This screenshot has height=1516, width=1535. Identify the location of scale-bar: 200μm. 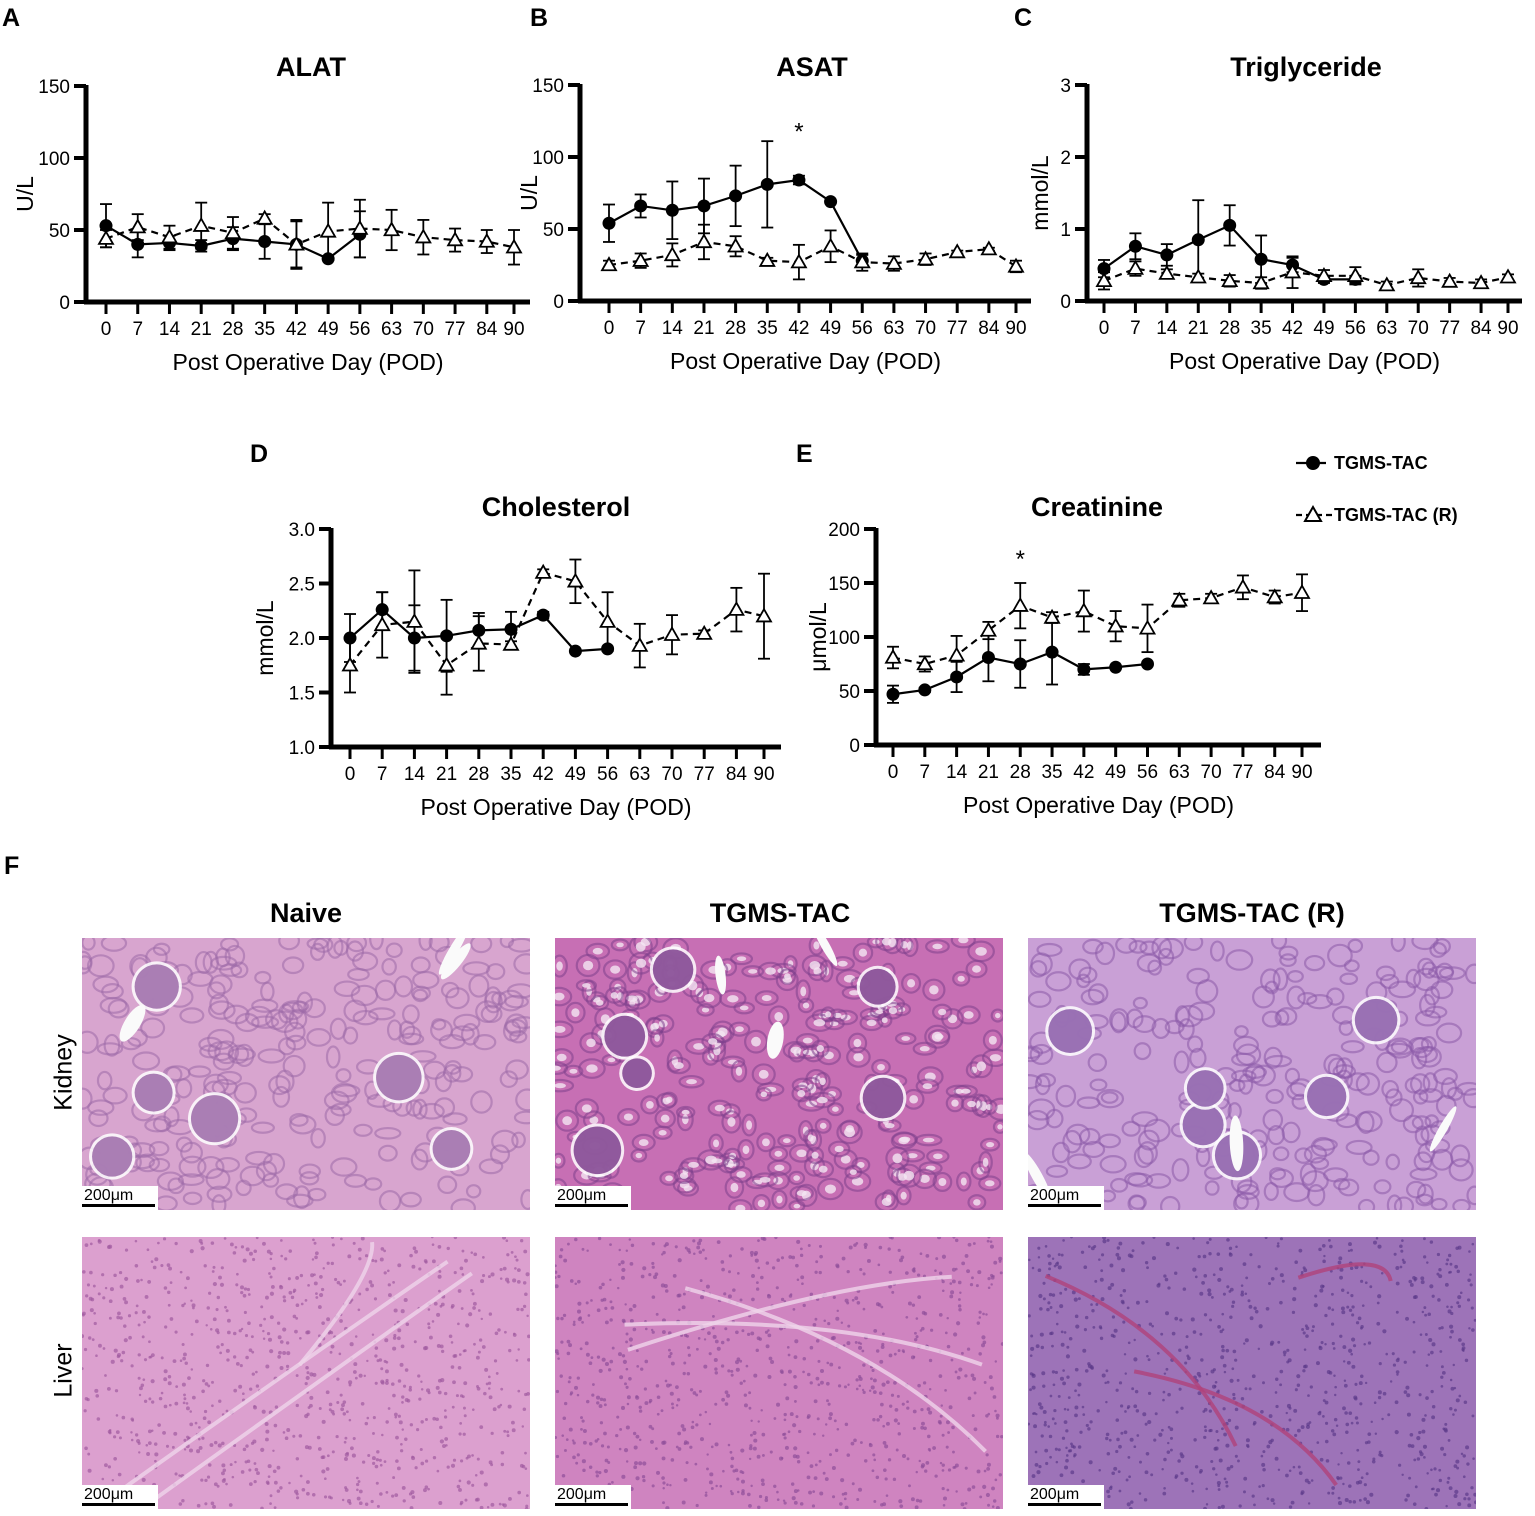
(1066, 1497).